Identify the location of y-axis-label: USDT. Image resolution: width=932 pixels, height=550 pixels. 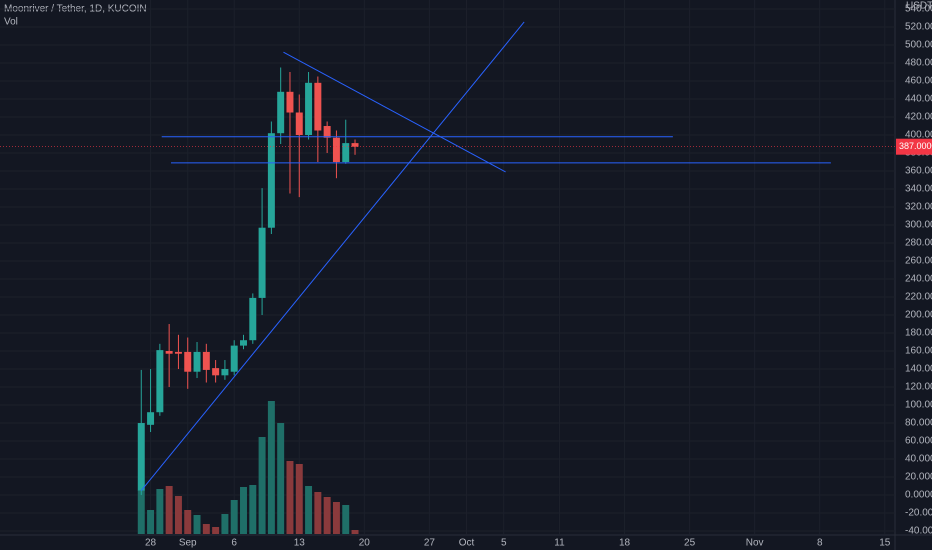
(919, 6).